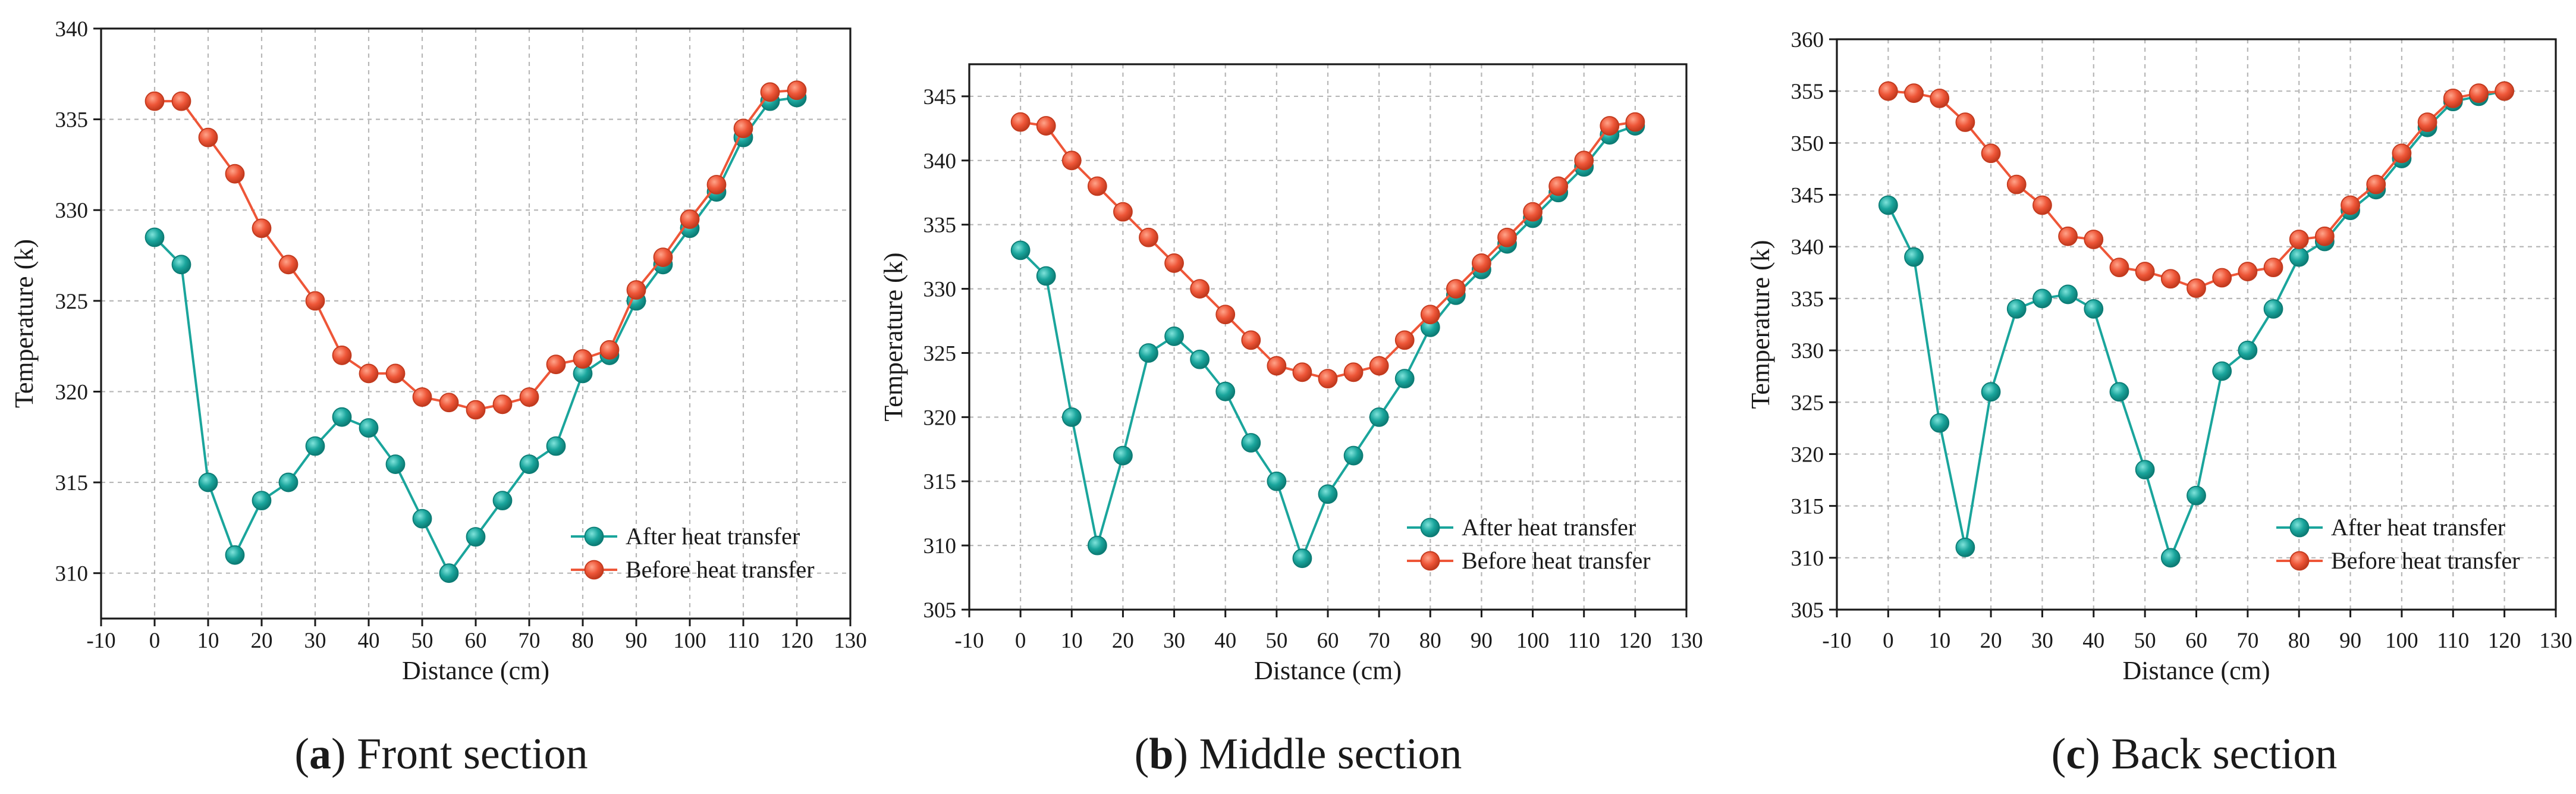  I want to click on legend-label-after: After heat transfer, so click(2418, 527).